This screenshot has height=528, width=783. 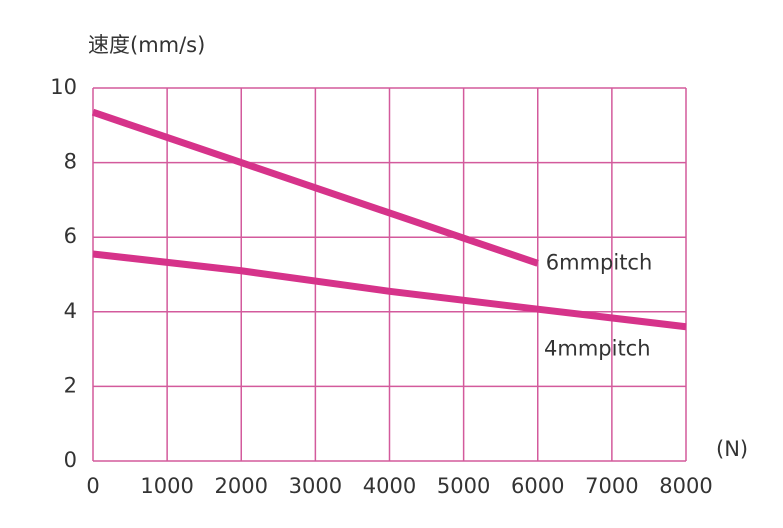 What do you see at coordinates (685, 486) in the screenshot?
I see `x-tick-label: 8000` at bounding box center [685, 486].